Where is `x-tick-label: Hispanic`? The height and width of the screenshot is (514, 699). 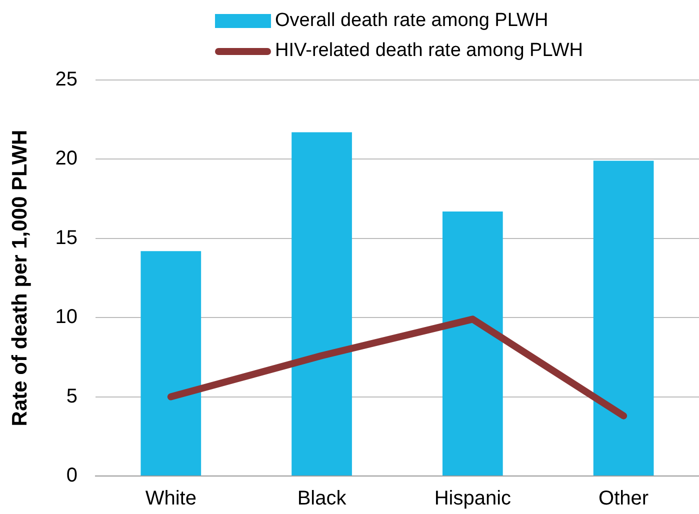
x-tick-label: Hispanic is located at coordinates (473, 499).